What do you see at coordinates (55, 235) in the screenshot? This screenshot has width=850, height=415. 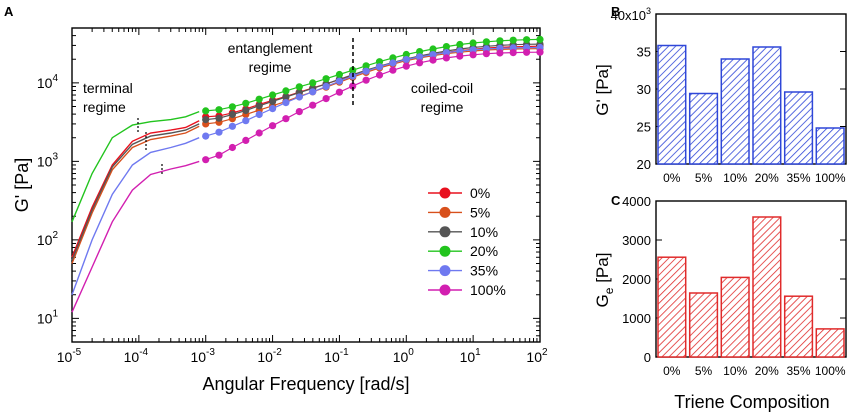 I see `a-y-tick-exp: 2` at bounding box center [55, 235].